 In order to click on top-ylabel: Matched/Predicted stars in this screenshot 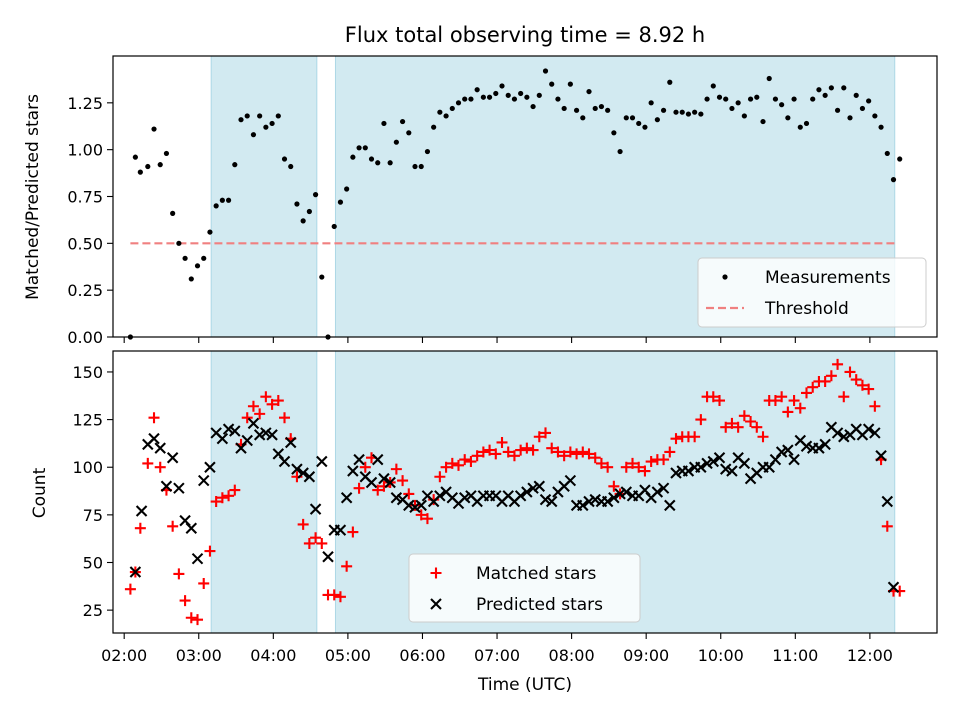, I will do `click(33, 197)`.